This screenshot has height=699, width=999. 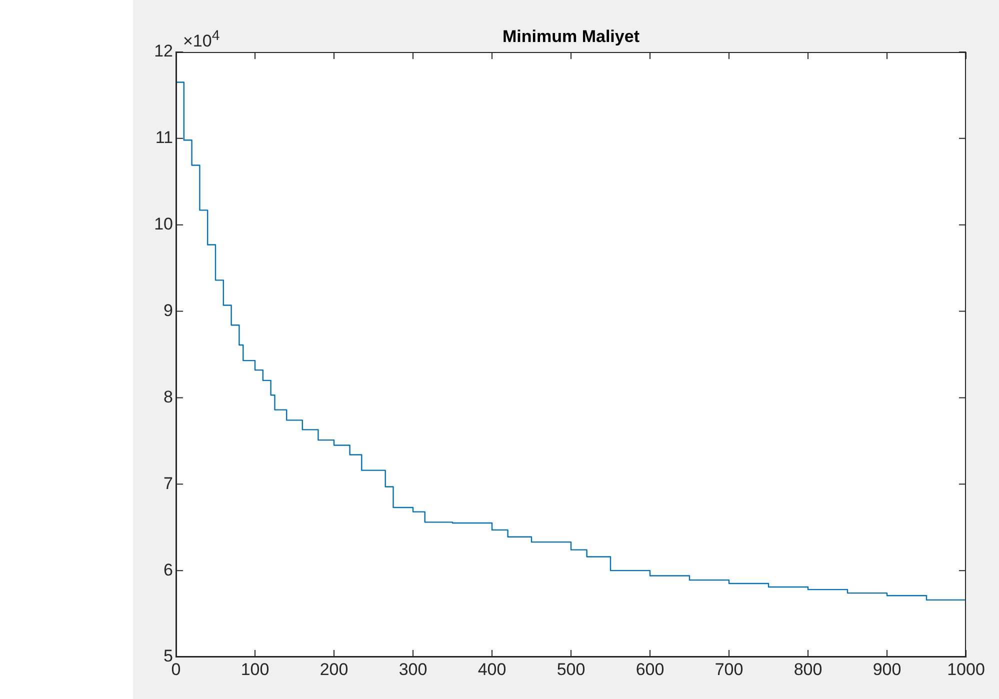 I want to click on y-tick-label: 10, so click(x=163, y=224).